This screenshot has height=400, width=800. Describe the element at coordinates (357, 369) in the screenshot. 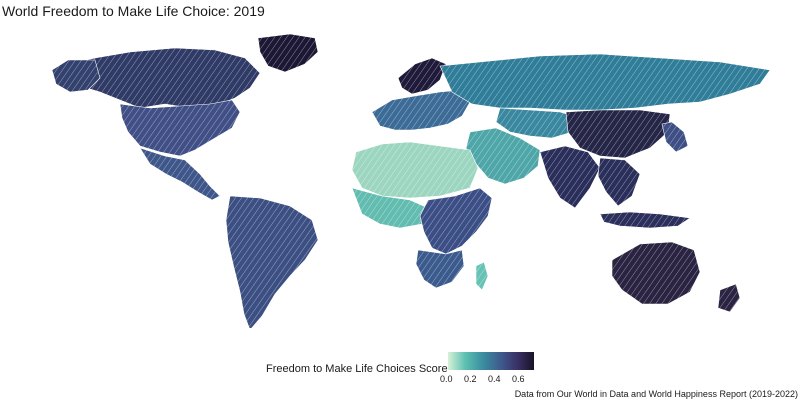

I see `legend-title: Freedom to Make Life Choices Score` at that location.